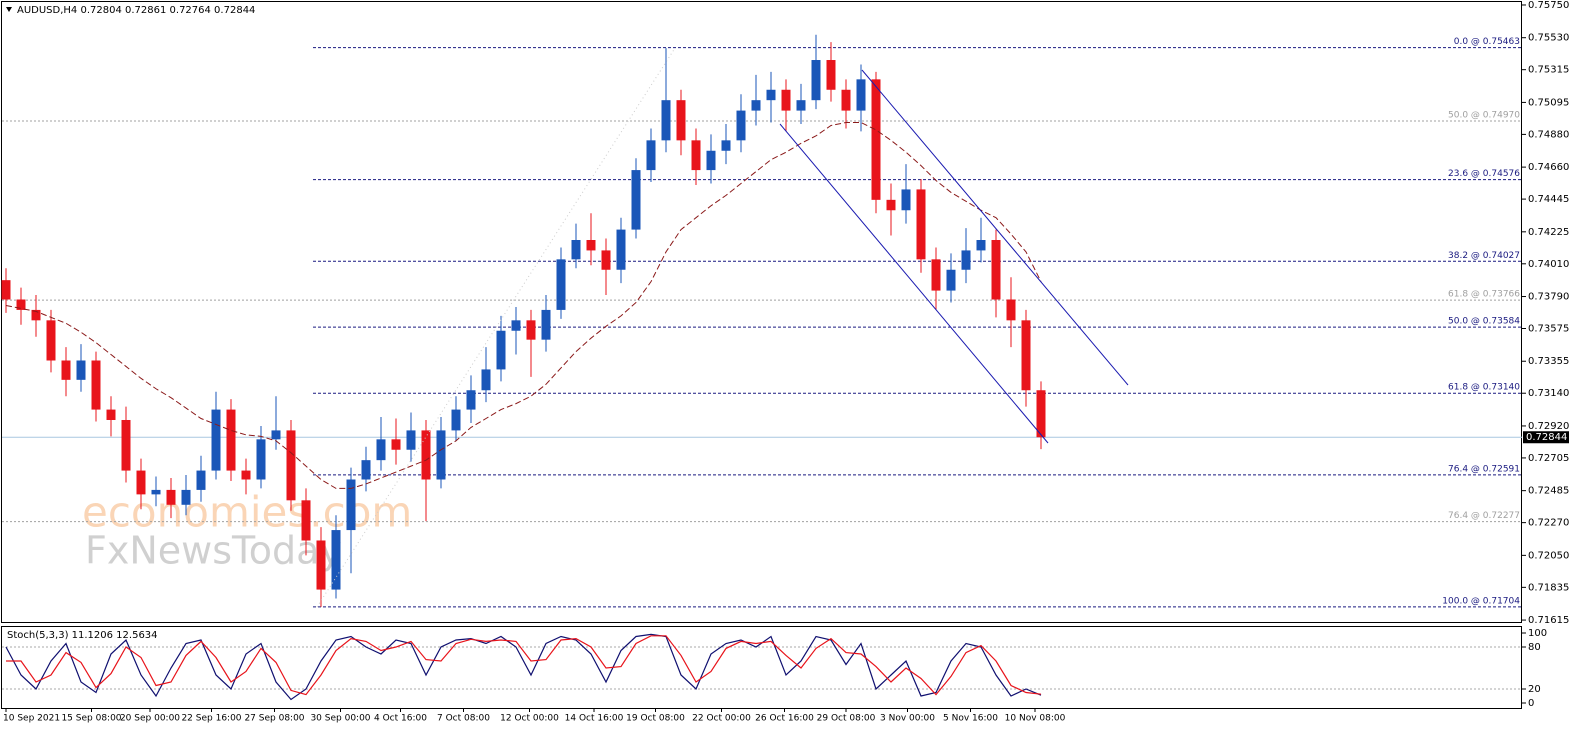 This screenshot has height=747, width=1596. What do you see at coordinates (1548, 458) in the screenshot?
I see `y-tick-label: 0.72705` at bounding box center [1548, 458].